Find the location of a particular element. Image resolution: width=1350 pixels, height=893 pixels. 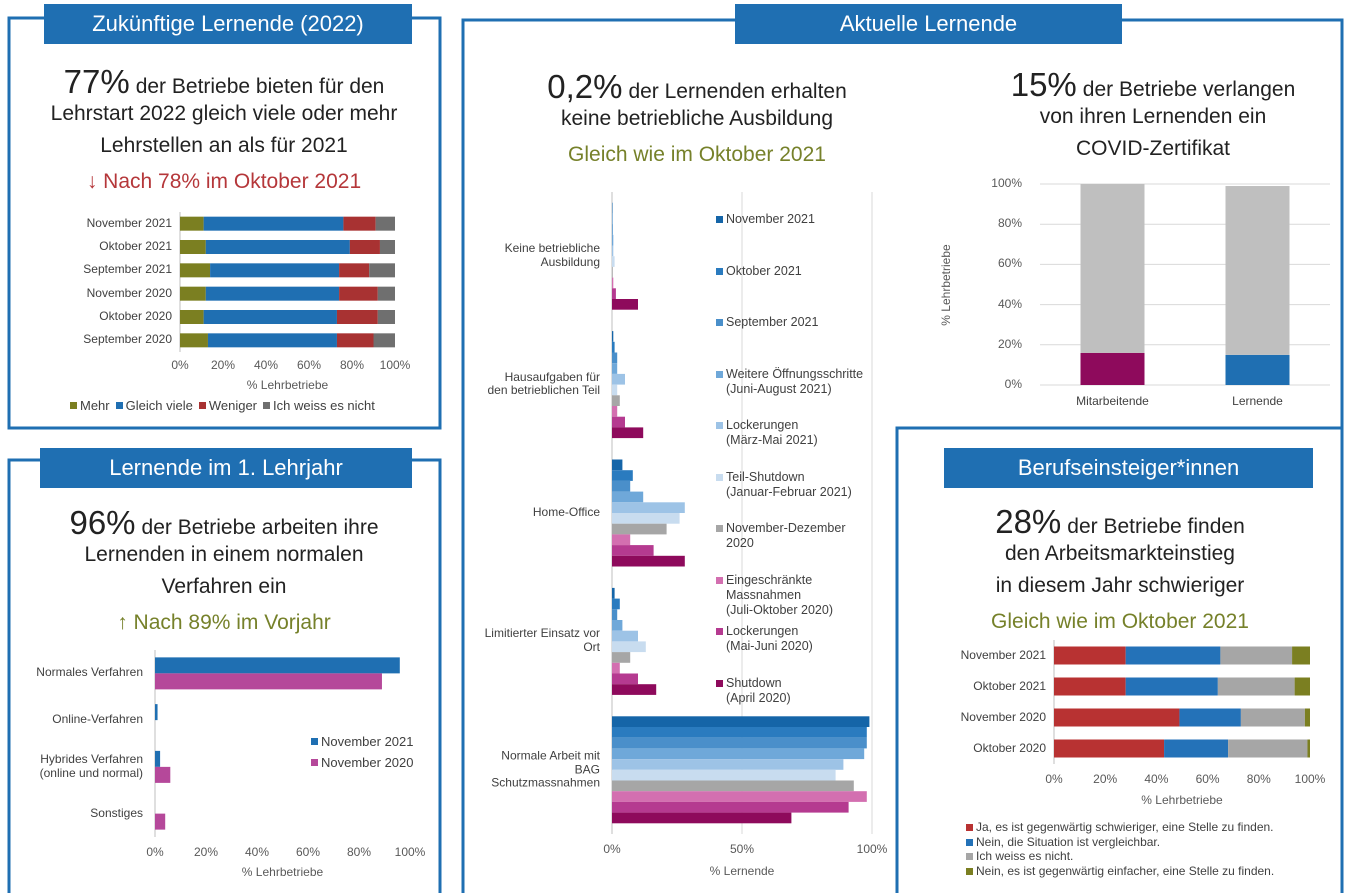

y-tick-label: 60% is located at coordinates (1009, 263).